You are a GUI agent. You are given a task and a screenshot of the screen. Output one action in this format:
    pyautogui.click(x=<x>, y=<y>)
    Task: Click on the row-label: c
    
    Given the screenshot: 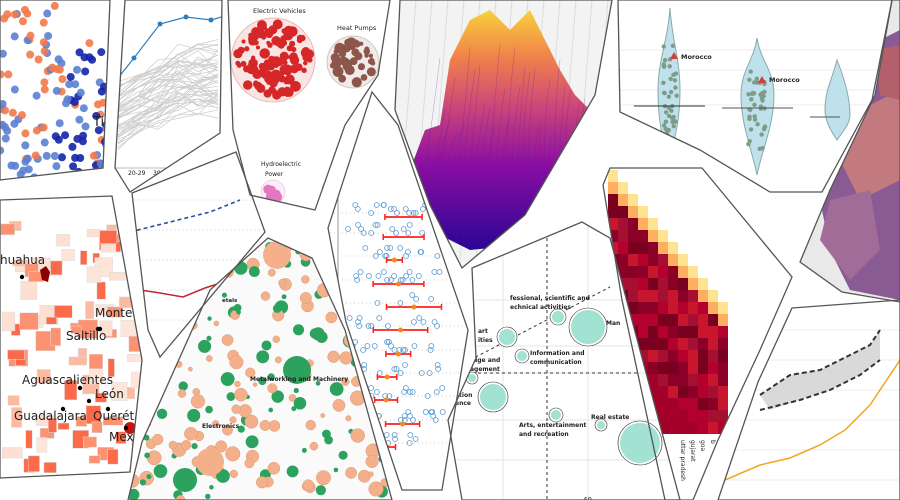 What is the action you would take?
    pyautogui.click(x=321, y=234)
    